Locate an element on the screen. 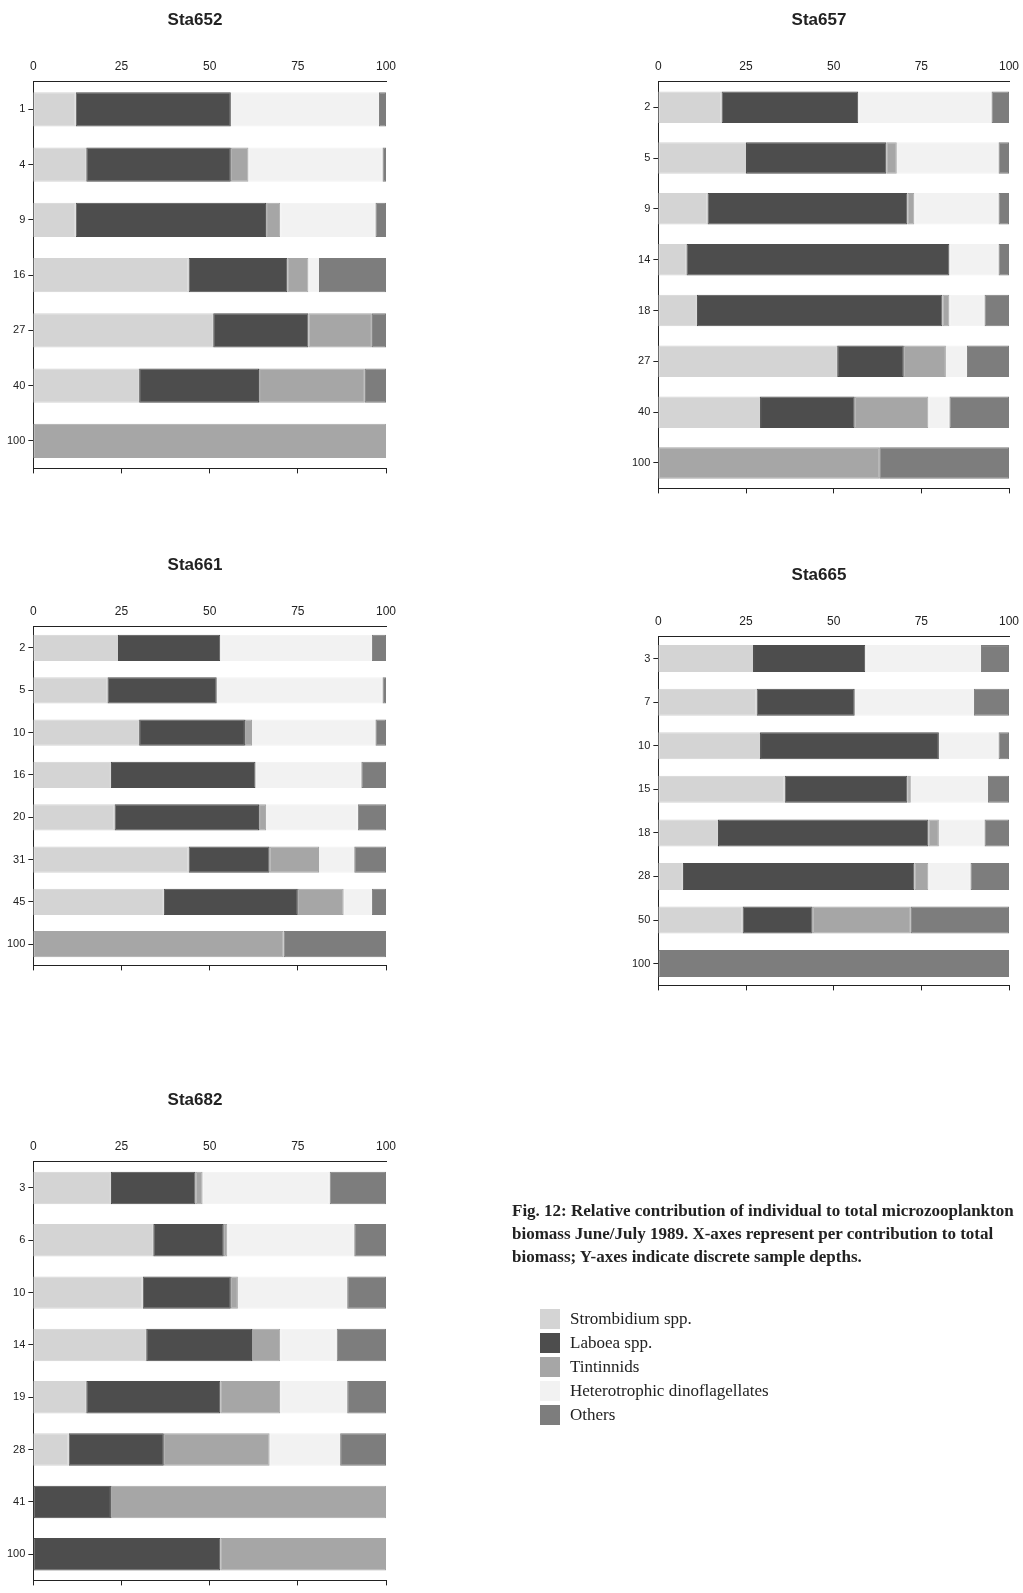  y-tick-label: 50 is located at coordinates (644, 919).